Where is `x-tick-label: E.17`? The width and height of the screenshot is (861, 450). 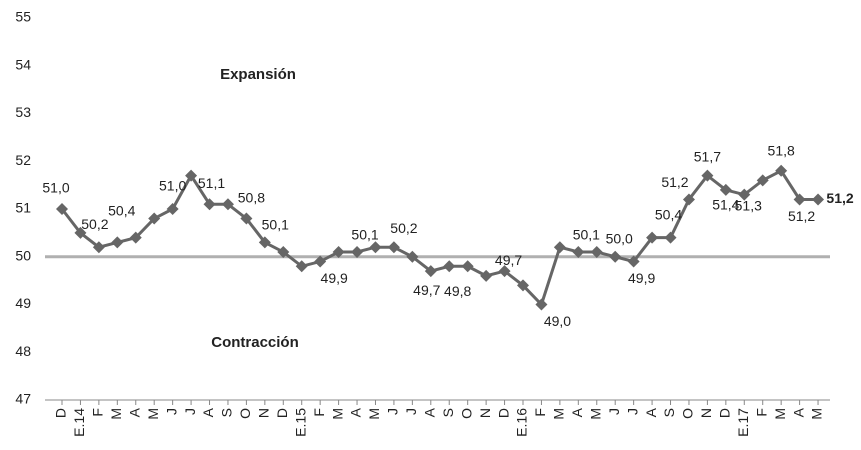
x-tick-label: E.17 is located at coordinates (743, 422).